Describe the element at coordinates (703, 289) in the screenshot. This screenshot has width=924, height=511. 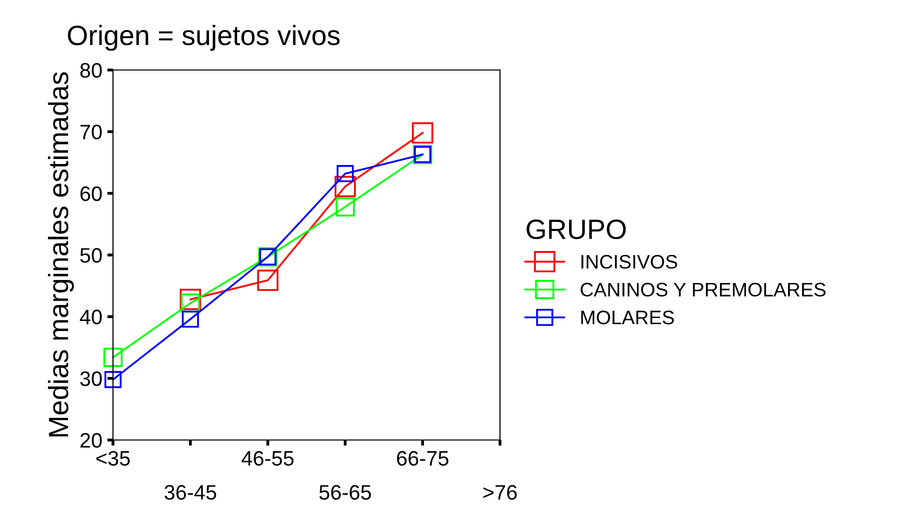
I see `legend-label: CANINOS Y PREMOLARES` at that location.